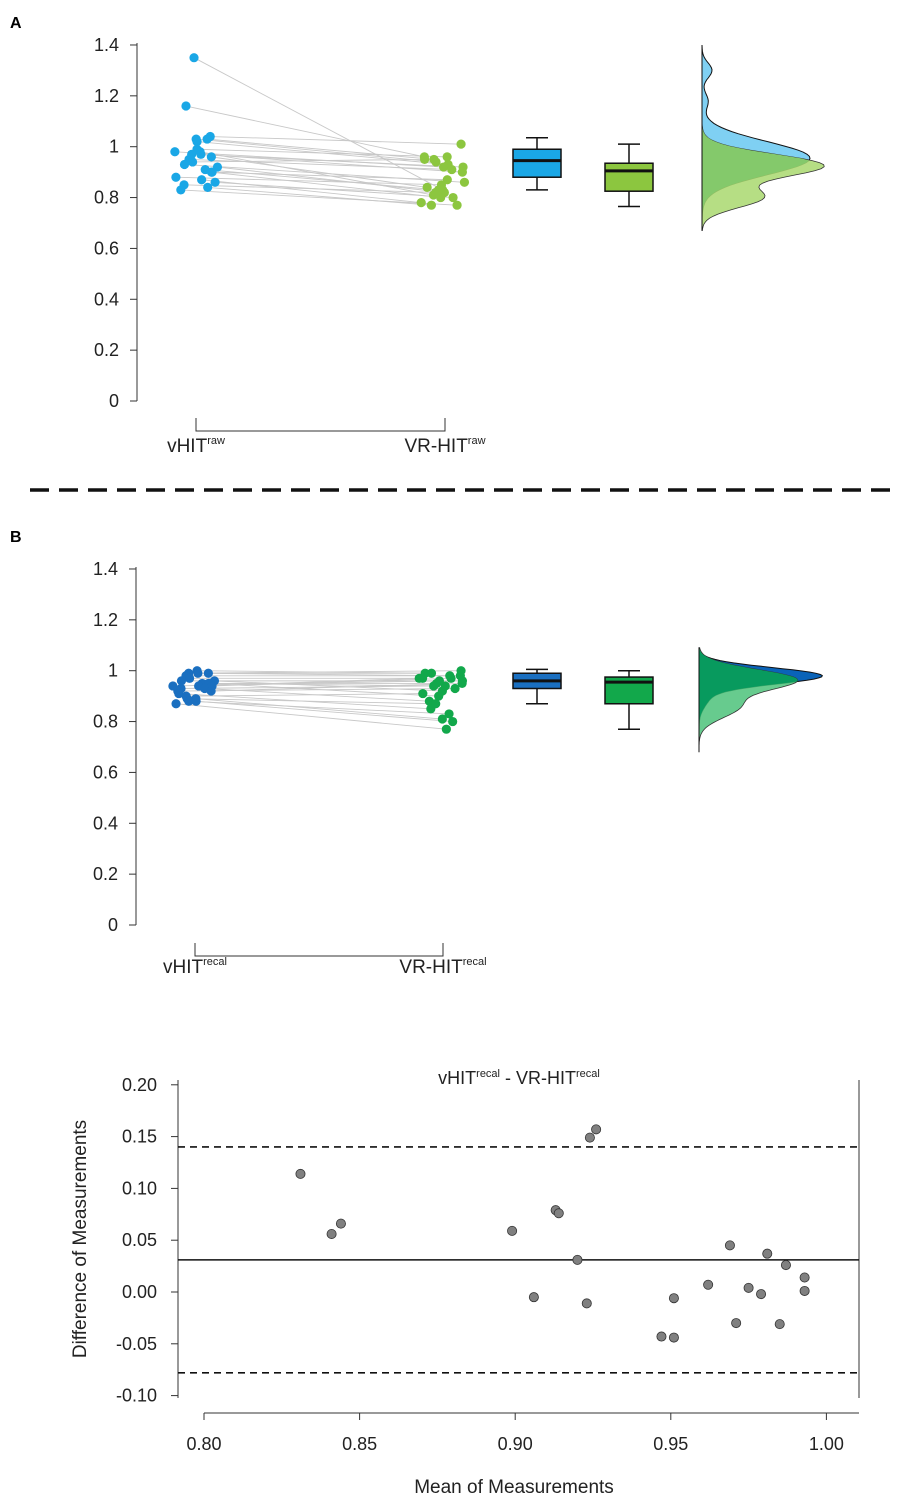  I want to click on x-tick-label: 1.00, so click(826, 1444).